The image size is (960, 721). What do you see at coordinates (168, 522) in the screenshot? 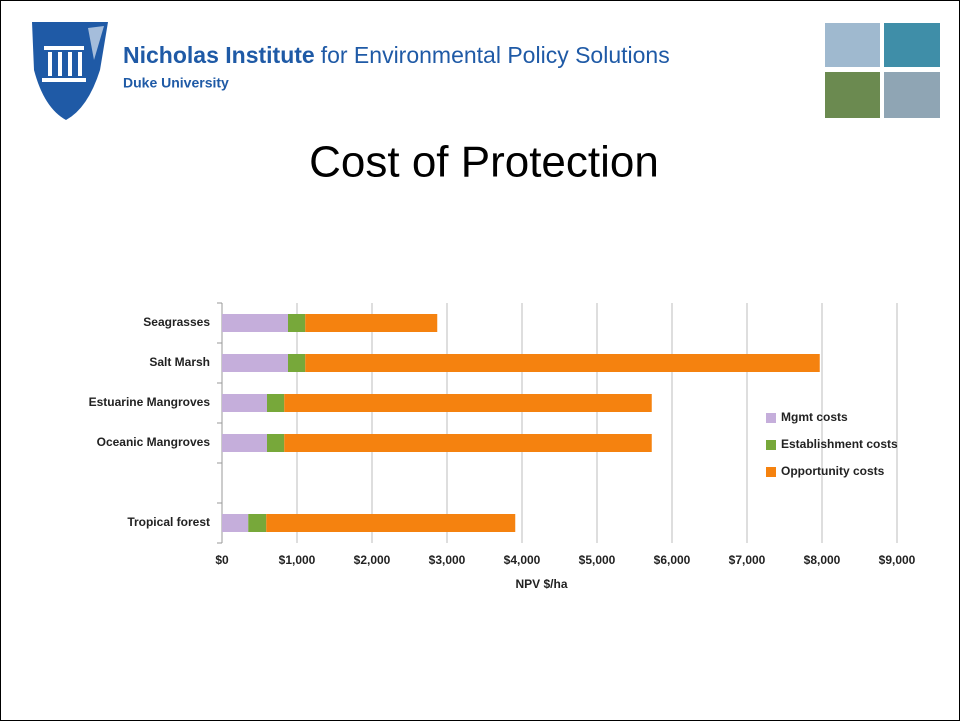
I see `y-tick-label: Tropical forest` at bounding box center [168, 522].